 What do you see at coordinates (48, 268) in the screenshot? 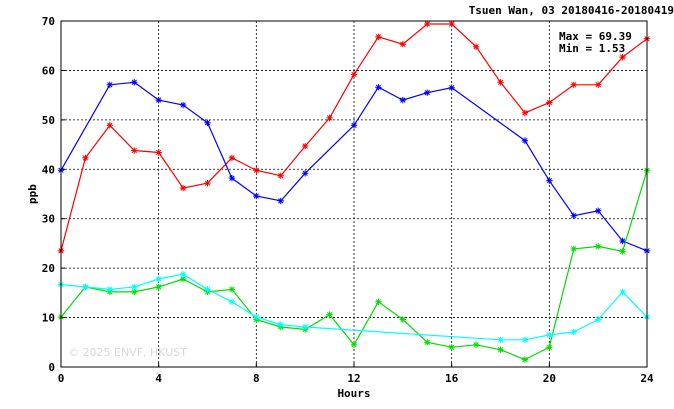
I see `y-tick-label: 20` at bounding box center [48, 268].